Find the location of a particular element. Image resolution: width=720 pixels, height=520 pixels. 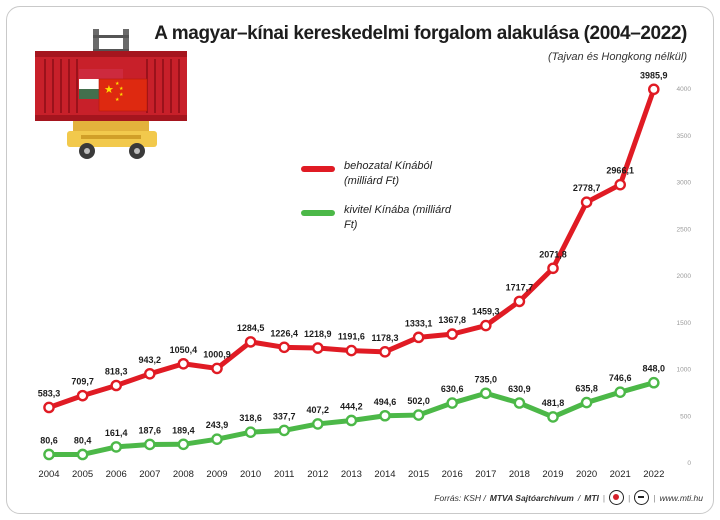

x-tick-label: 2009 is located at coordinates (216, 474).